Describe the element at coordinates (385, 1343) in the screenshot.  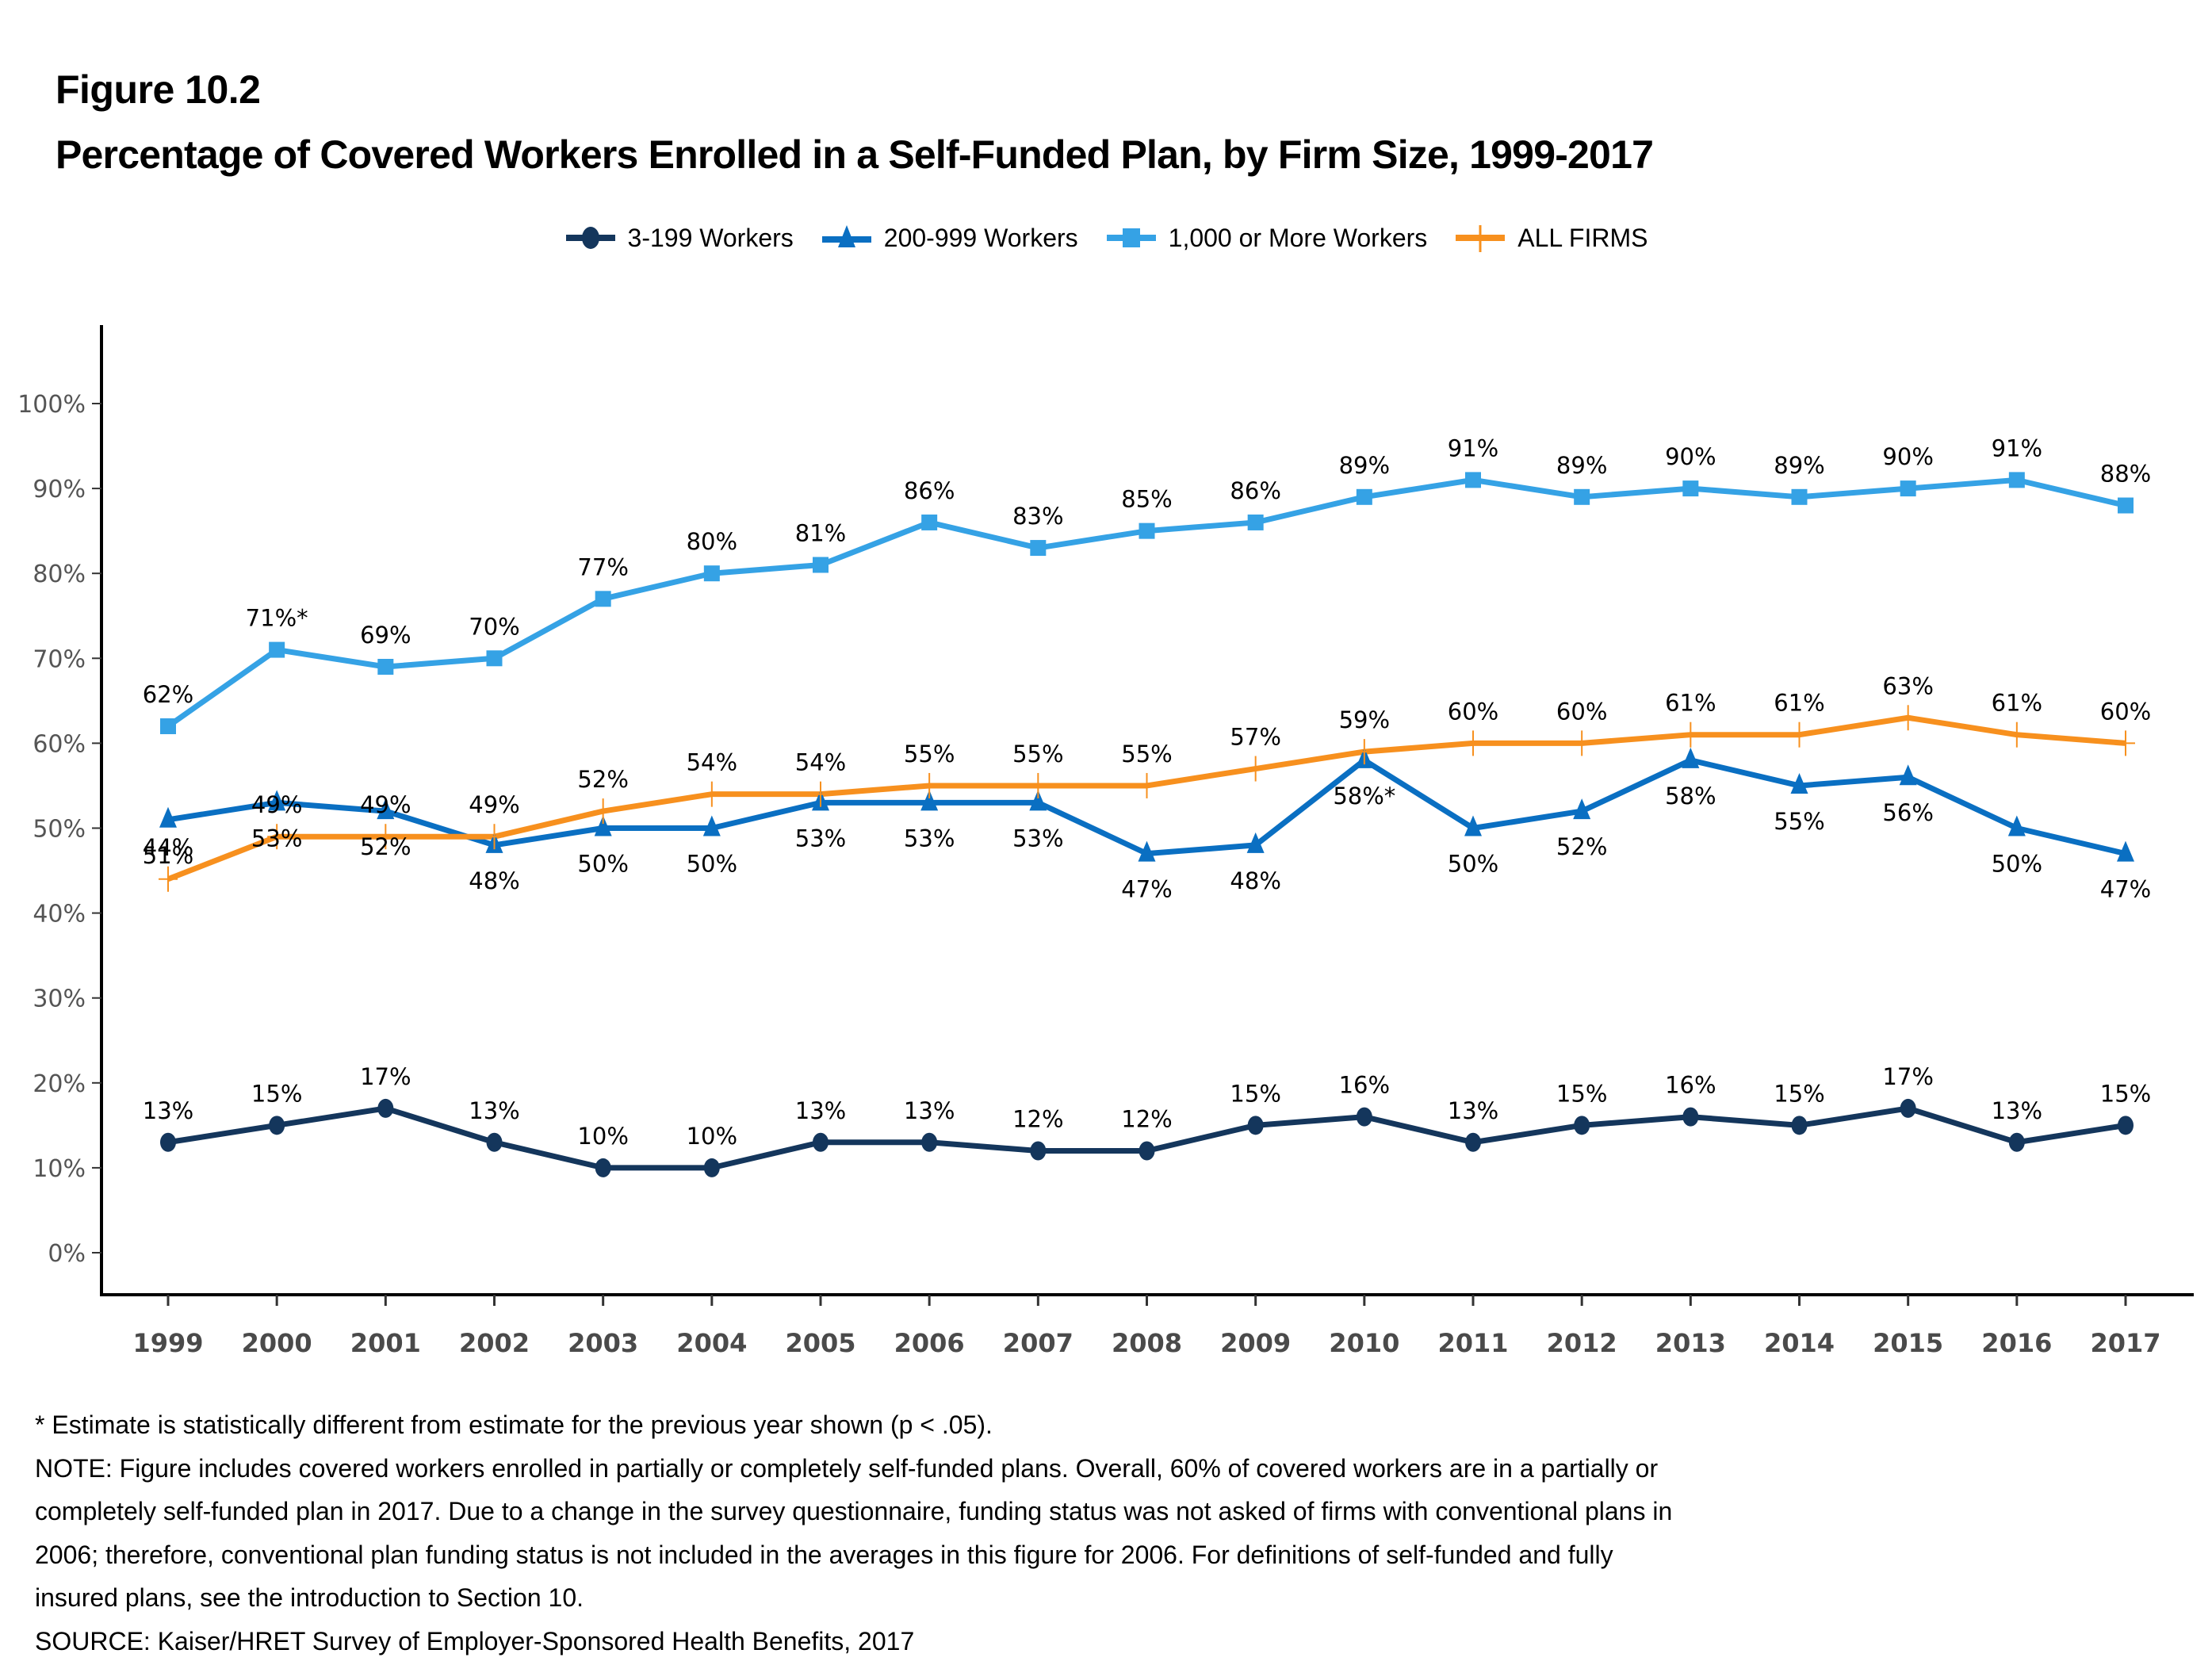
I see `x-tick-label: 2001` at that location.